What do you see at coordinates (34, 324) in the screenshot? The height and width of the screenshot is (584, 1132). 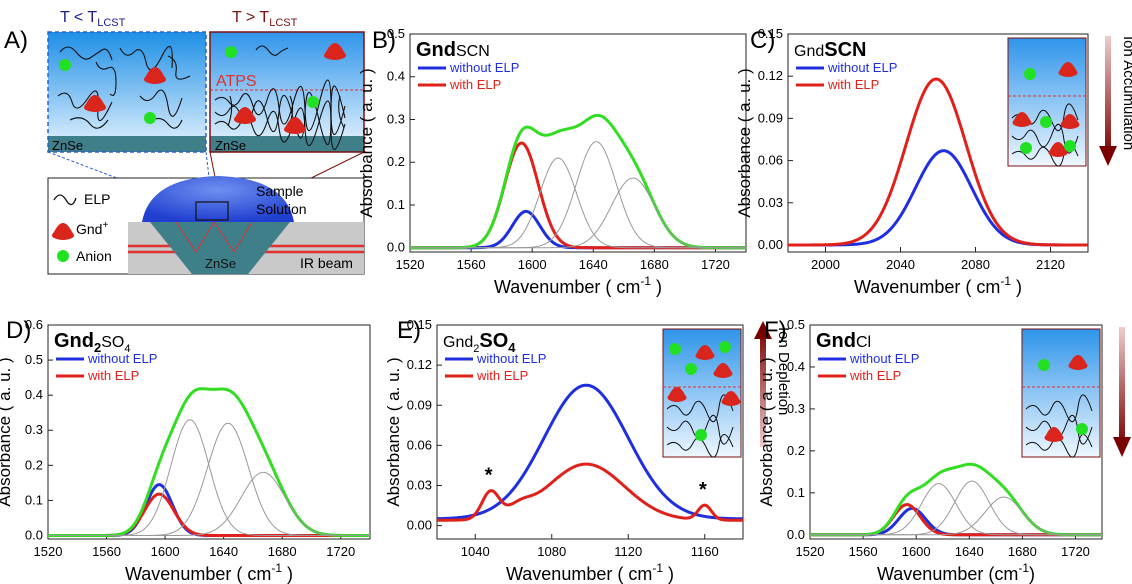 I see `y-tick-label: 0.6` at bounding box center [34, 324].